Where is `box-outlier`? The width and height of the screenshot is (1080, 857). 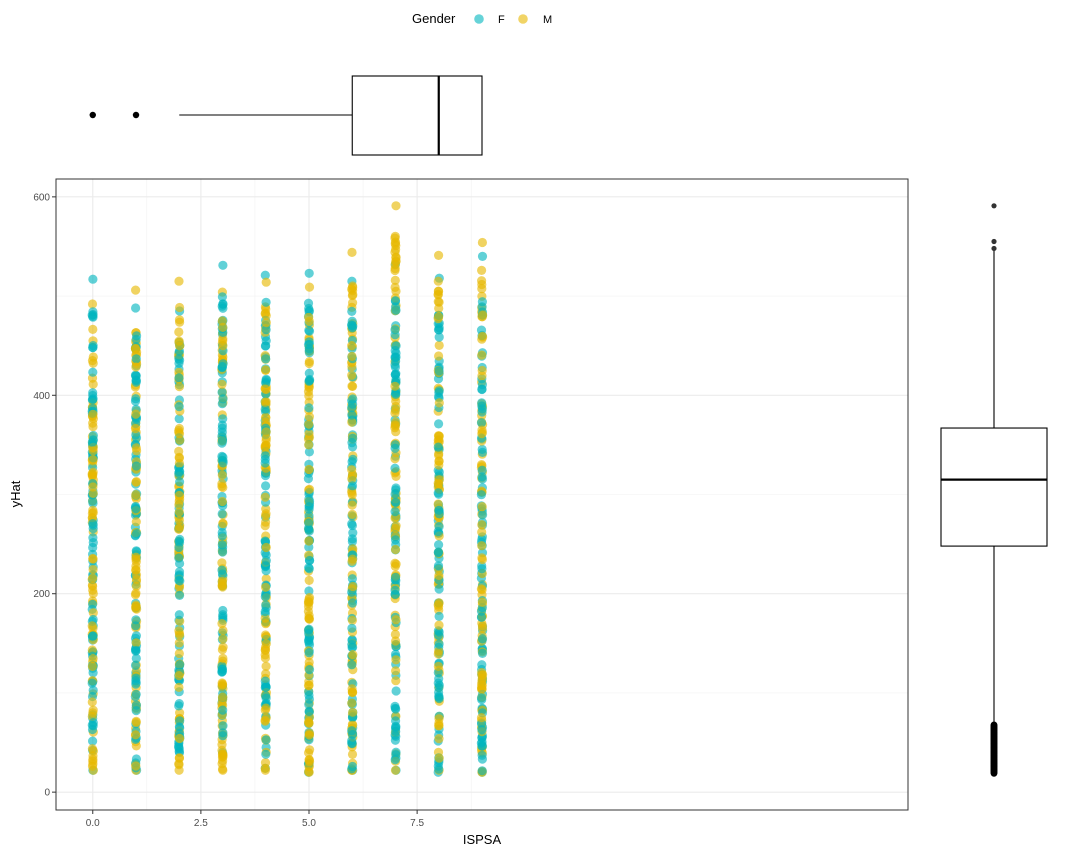 box-outlier is located at coordinates (994, 248).